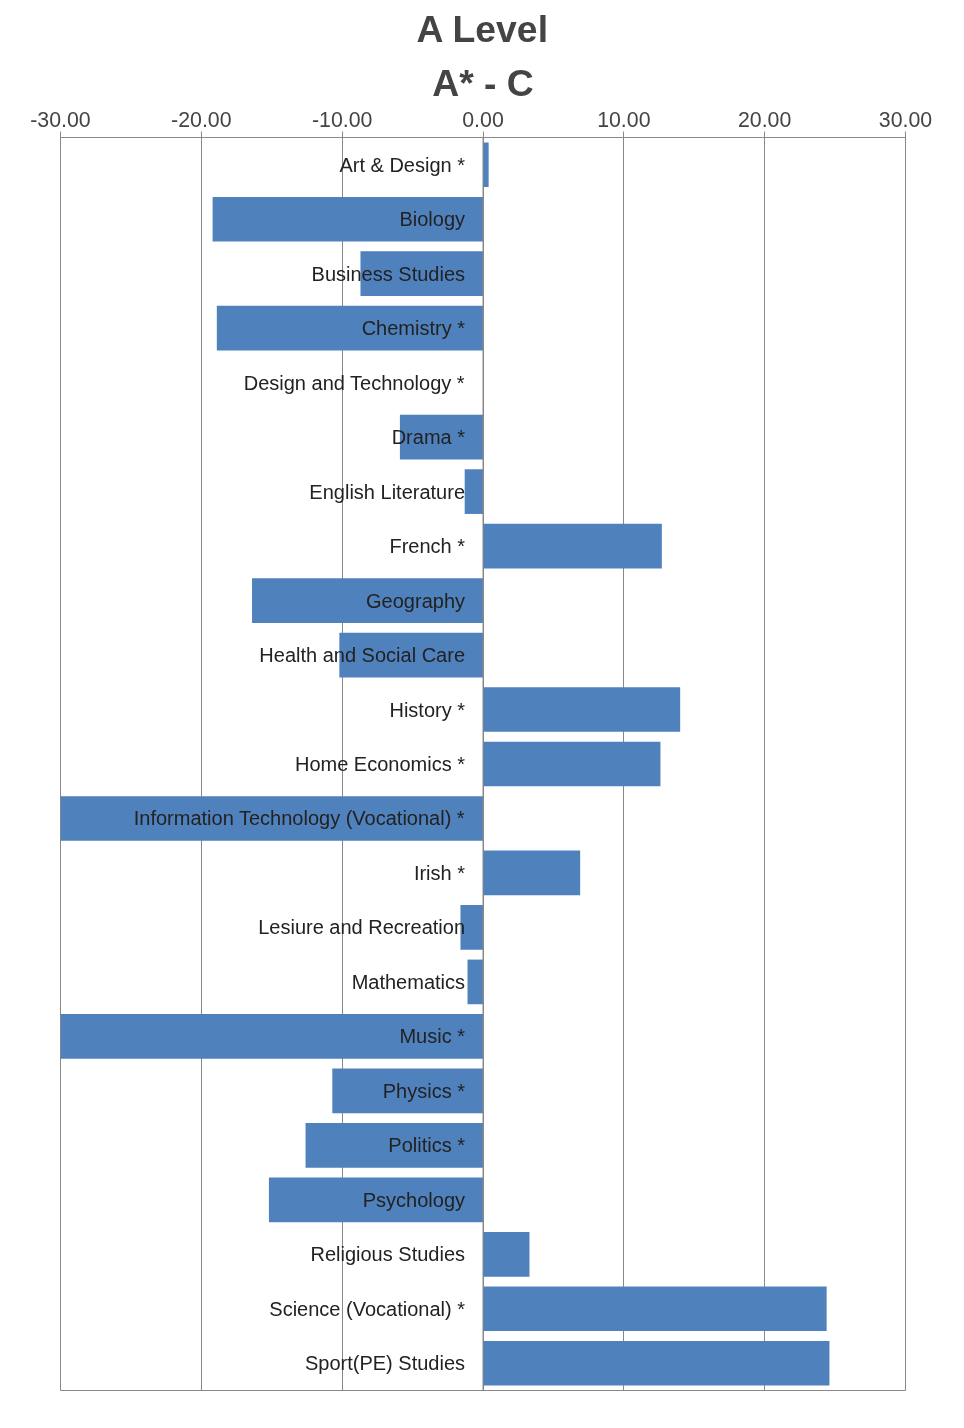 This screenshot has height=1428, width=964. I want to click on x-tick-label: 20.00, so click(764, 119).